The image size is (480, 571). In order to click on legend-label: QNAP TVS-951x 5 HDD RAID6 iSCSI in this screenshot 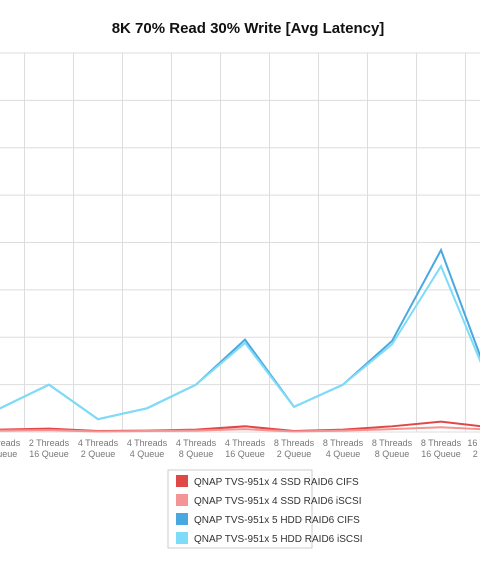, I will do `click(278, 539)`.